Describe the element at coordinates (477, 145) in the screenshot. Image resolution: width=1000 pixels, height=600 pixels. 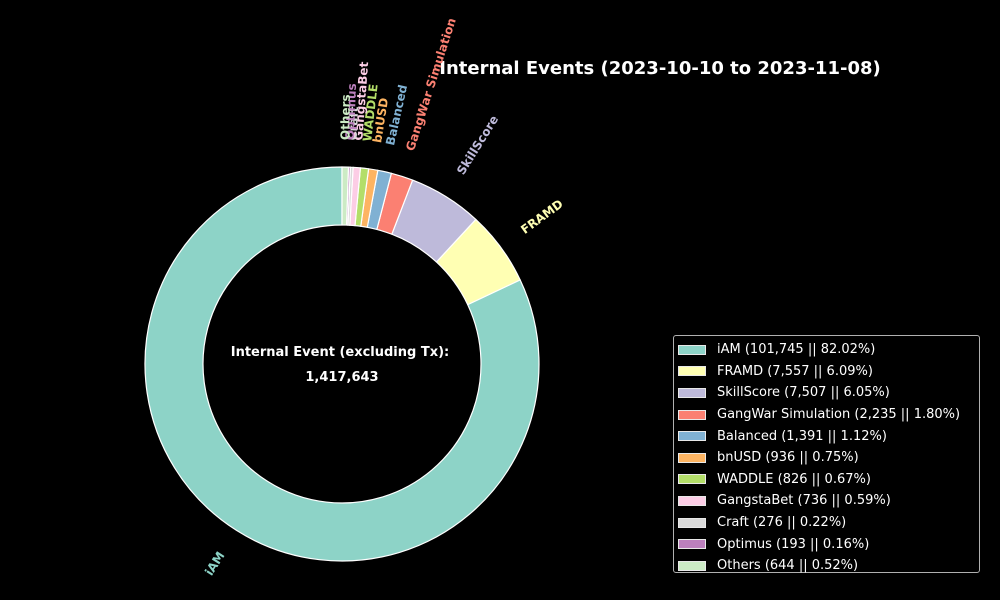
I see `slice-label-skillscore: SkillScore` at that location.